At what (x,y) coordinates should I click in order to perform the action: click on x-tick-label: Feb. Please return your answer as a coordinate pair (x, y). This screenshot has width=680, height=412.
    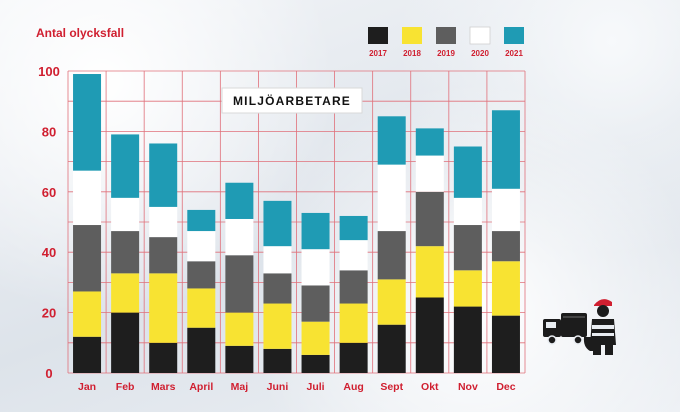
    Looking at the image, I should click on (125, 387).